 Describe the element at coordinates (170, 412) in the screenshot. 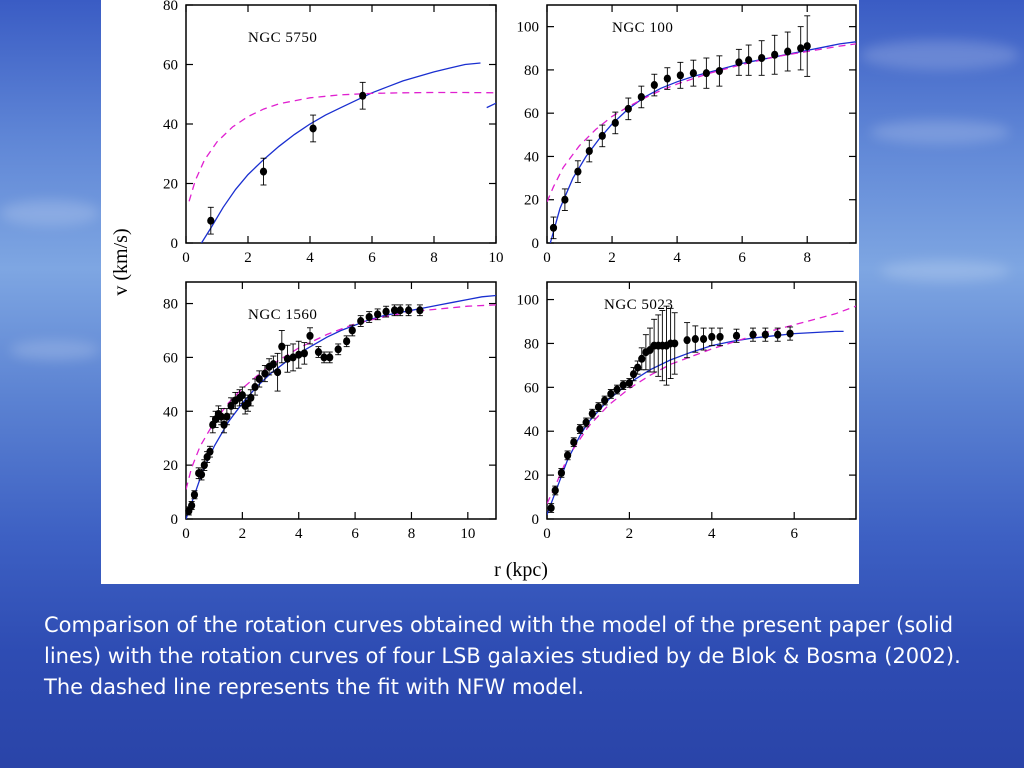

I see `ngc1560-ytick-label: 40` at that location.